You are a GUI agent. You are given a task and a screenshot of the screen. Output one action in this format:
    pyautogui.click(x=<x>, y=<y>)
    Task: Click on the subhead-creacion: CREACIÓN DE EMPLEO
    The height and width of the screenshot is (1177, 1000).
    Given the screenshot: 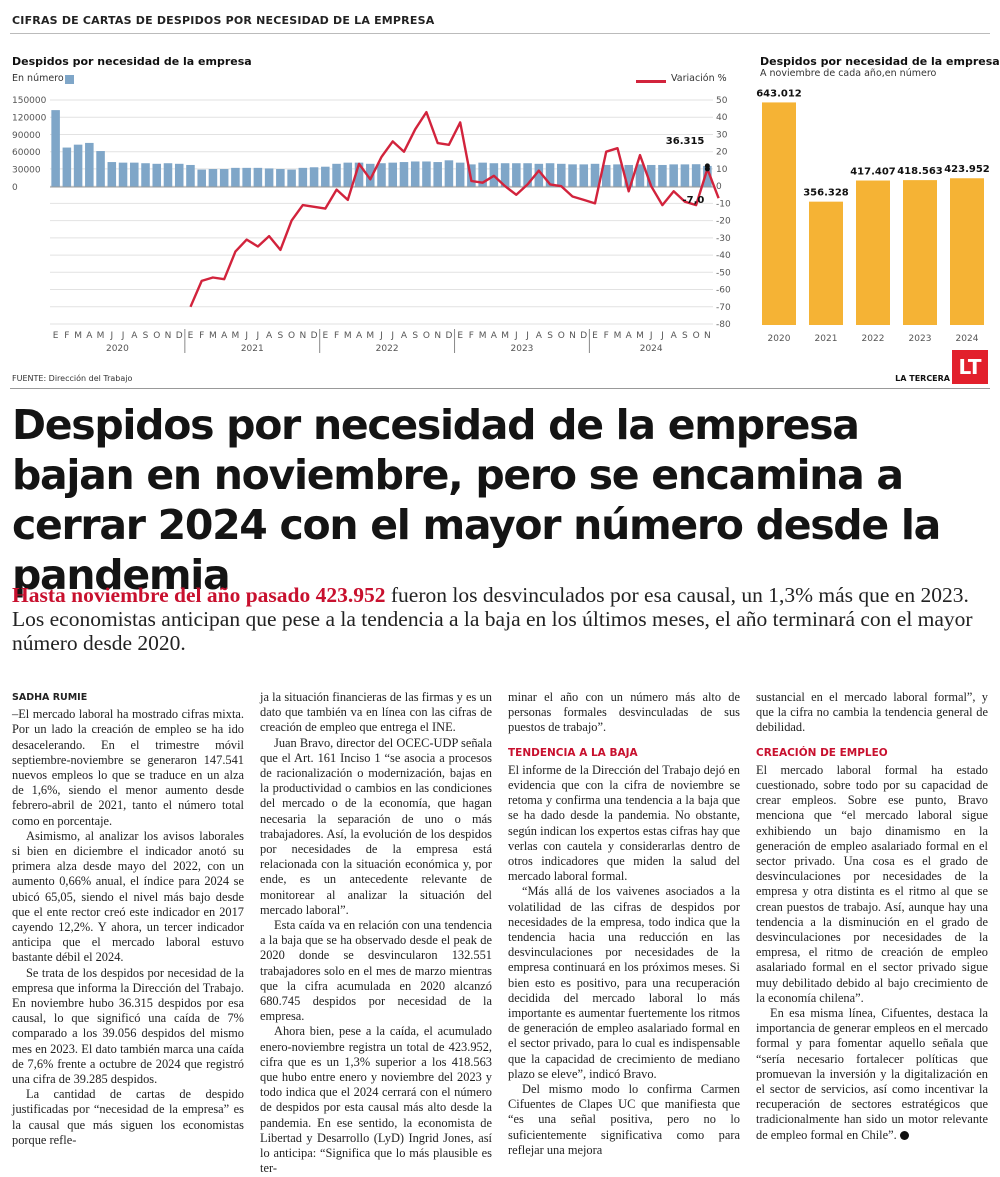 What is the action you would take?
    pyautogui.click(x=822, y=752)
    